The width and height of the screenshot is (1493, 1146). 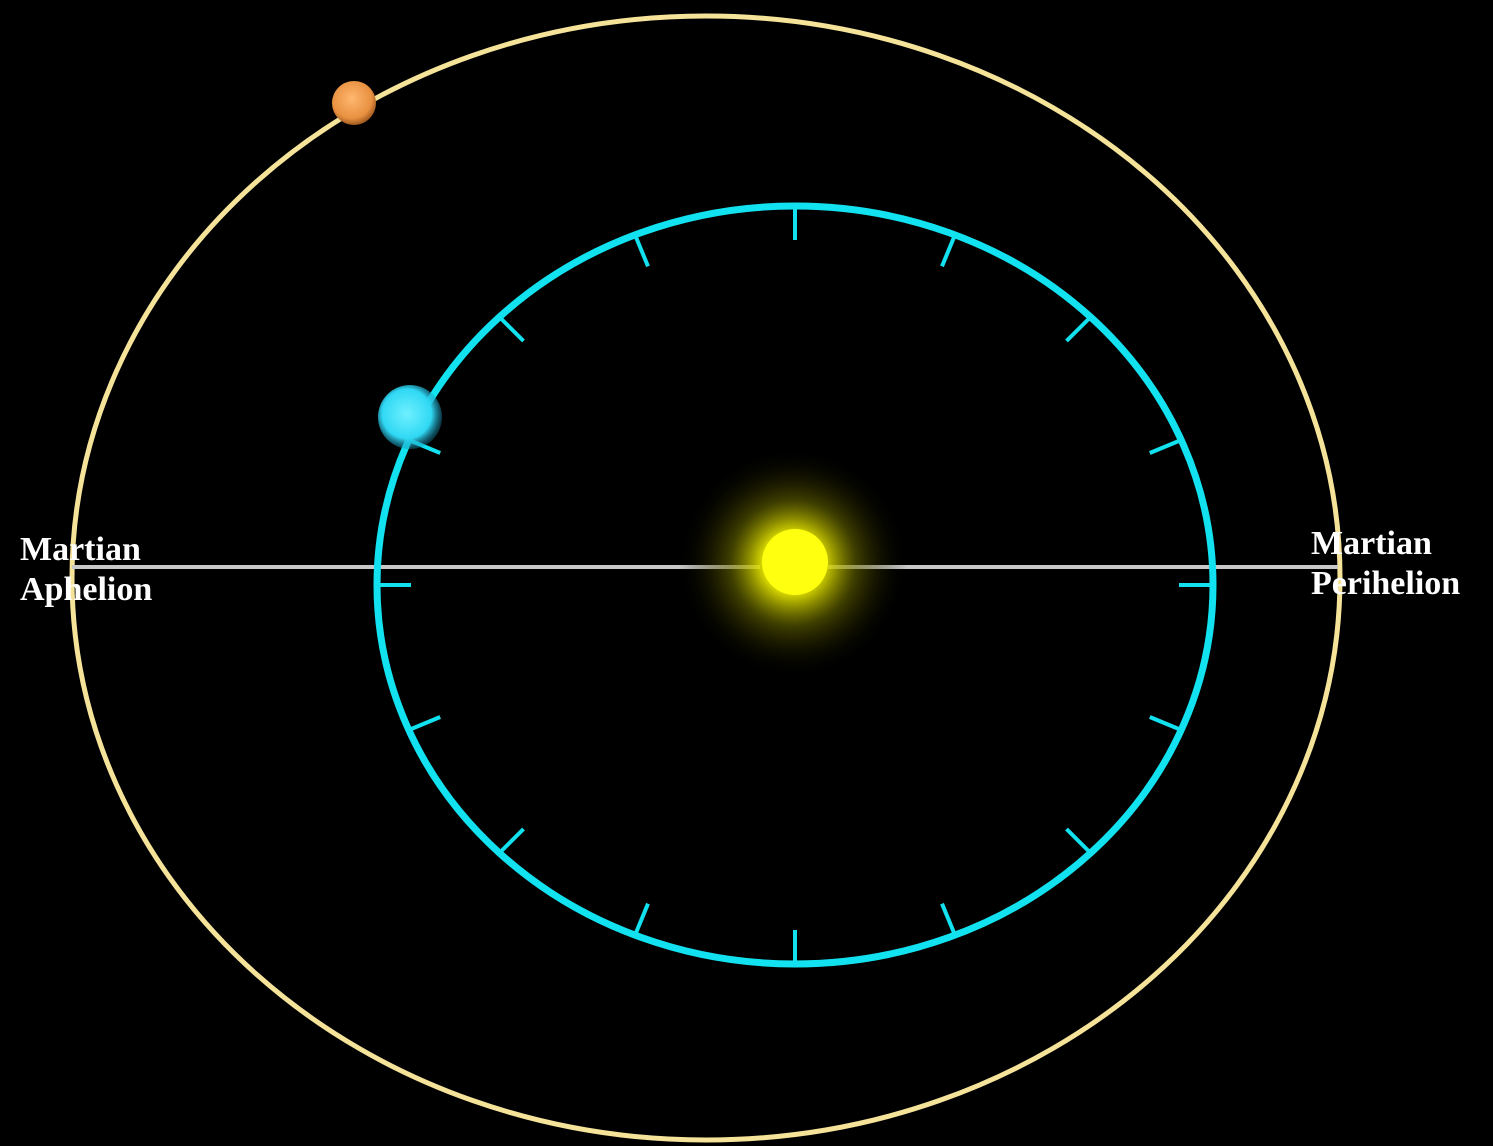 I want to click on perihelion-label-line-2: Perihelion, so click(x=1386, y=583).